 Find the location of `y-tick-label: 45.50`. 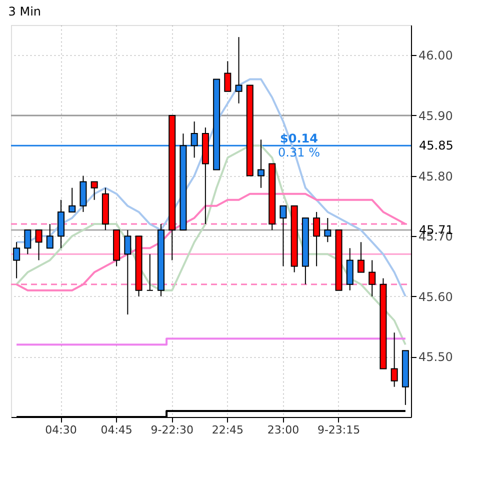

y-tick-label: 45.50 is located at coordinates (435, 357).